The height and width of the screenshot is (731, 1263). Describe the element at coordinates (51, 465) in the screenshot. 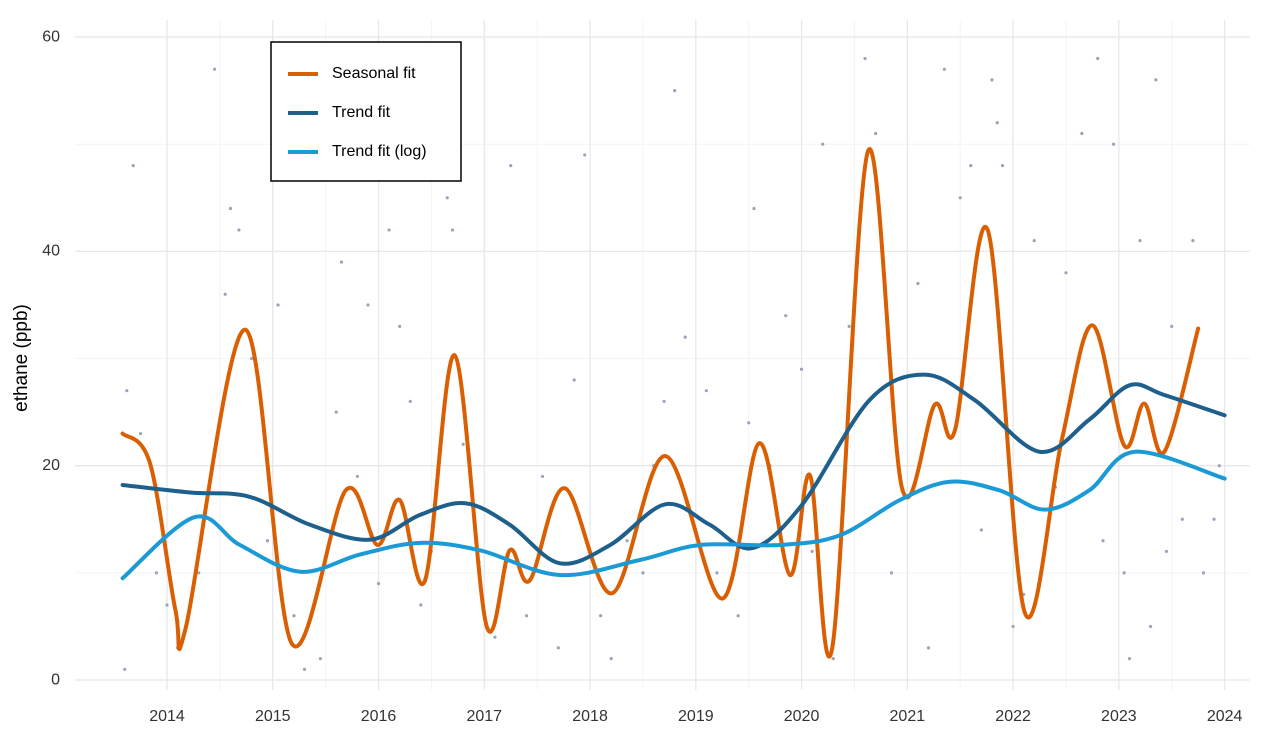

I see `y-tick-label: 20` at that location.